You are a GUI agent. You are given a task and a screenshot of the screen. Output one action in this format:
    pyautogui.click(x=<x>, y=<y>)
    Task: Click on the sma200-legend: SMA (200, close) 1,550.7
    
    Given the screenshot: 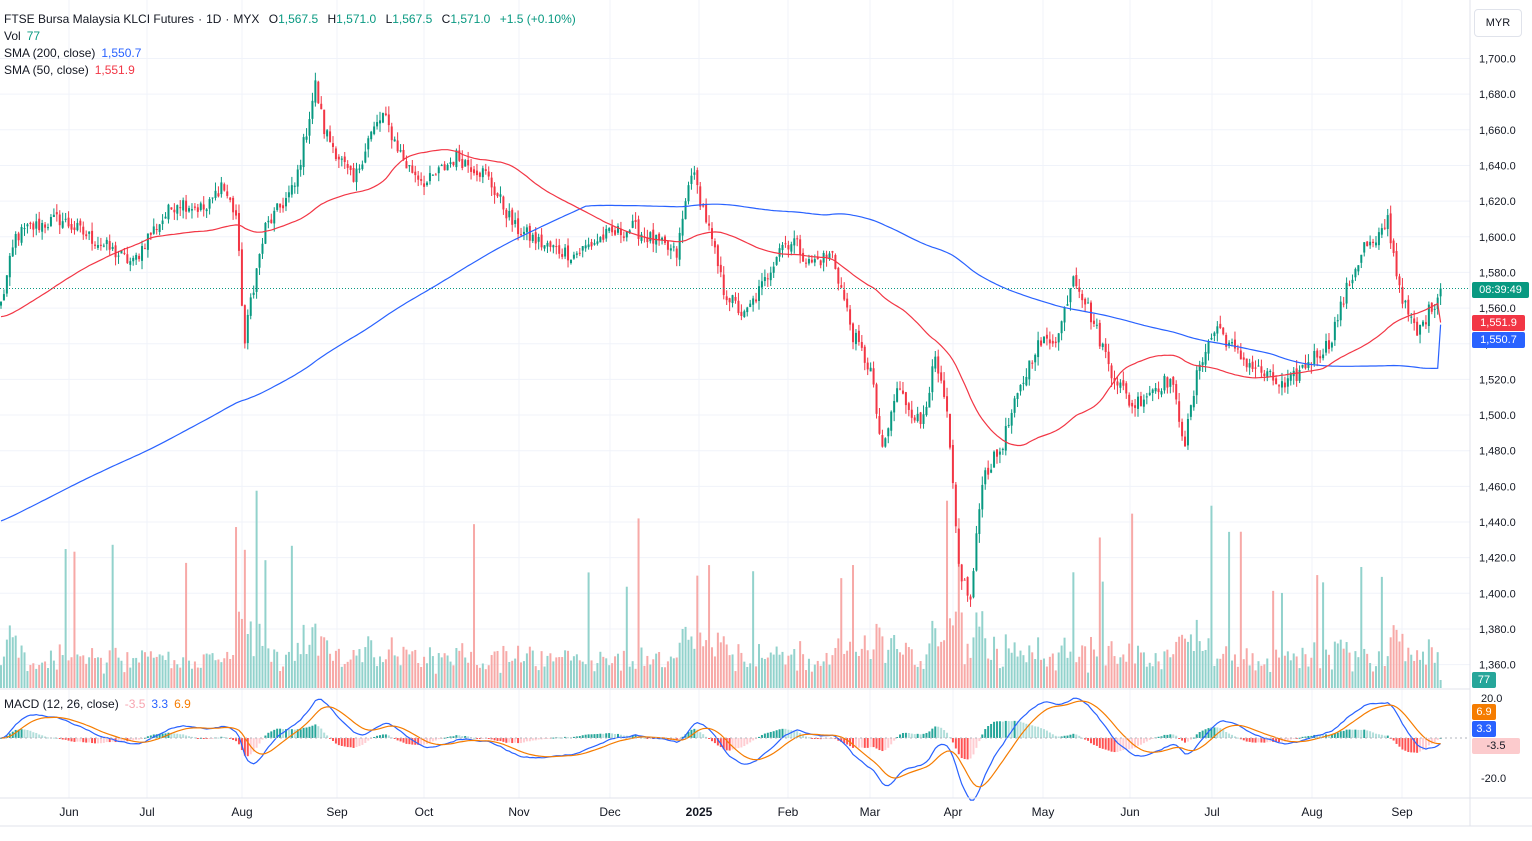 What is the action you would take?
    pyautogui.click(x=75, y=53)
    